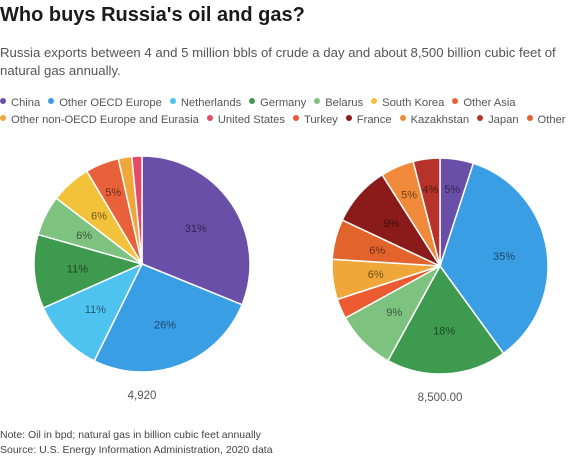 Image resolution: width=587 pixels, height=460 pixels. What do you see at coordinates (551, 120) in the screenshot?
I see `legend-label: Other` at bounding box center [551, 120].